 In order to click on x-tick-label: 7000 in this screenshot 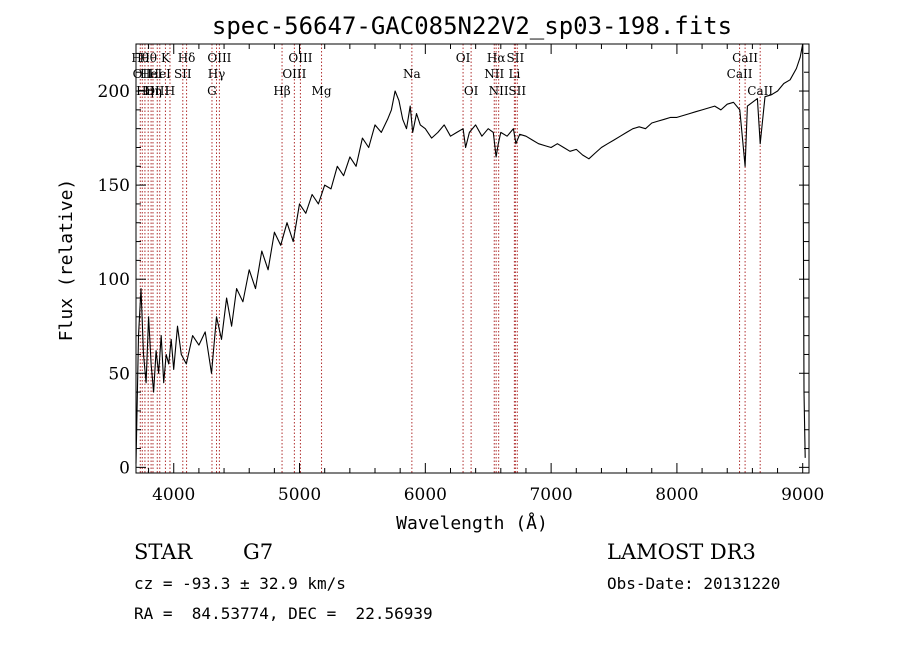, I will do `click(550, 495)`.